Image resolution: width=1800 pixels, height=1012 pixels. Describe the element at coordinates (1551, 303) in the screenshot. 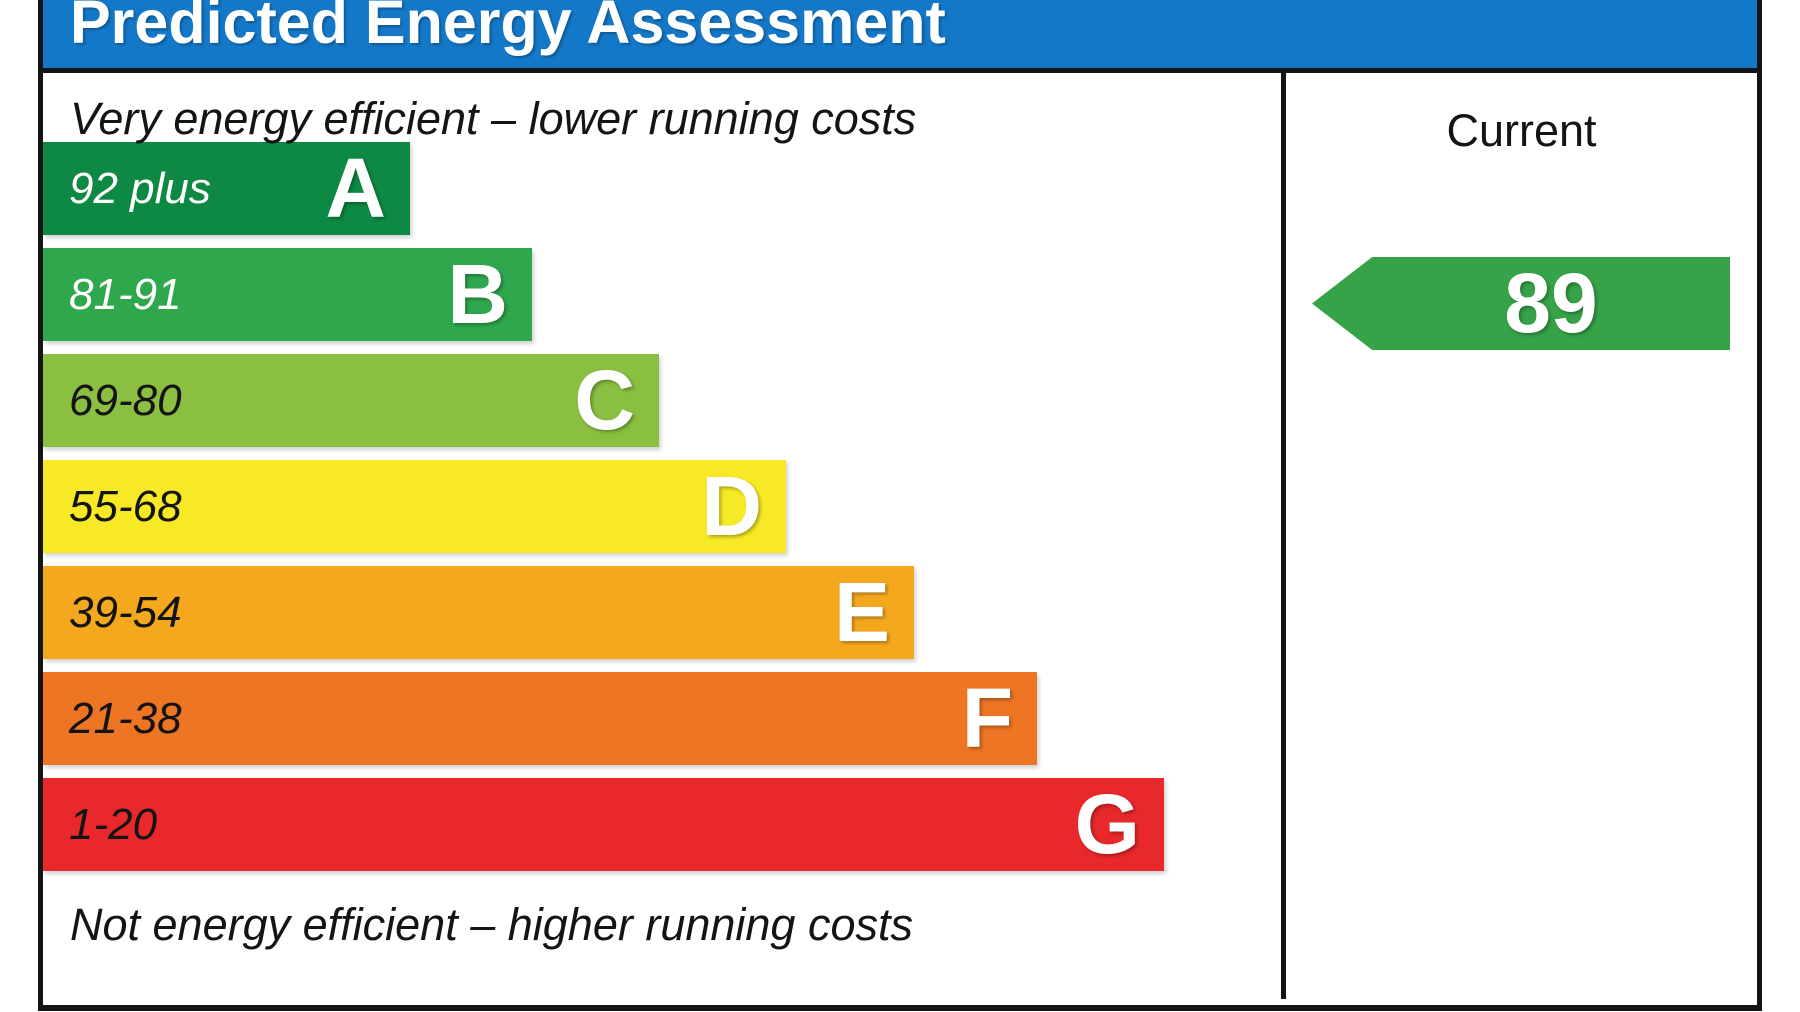

I see `current-rating-value: 89` at that location.